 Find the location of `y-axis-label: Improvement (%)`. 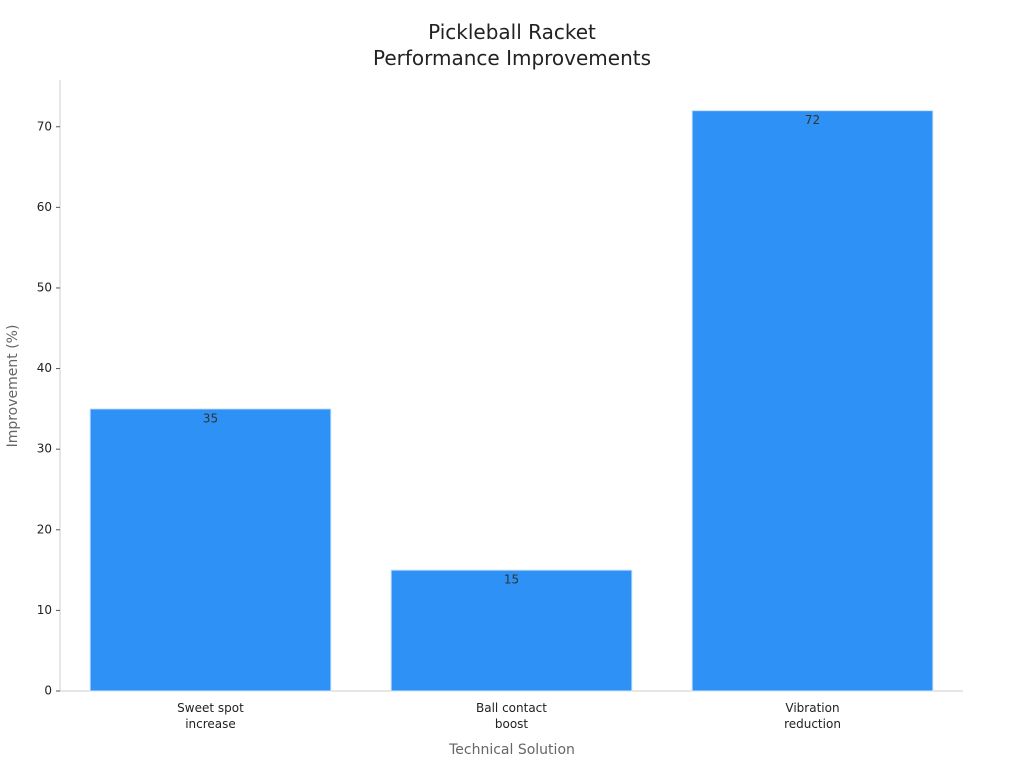

y-axis-label: Improvement (%) is located at coordinates (13, 386).